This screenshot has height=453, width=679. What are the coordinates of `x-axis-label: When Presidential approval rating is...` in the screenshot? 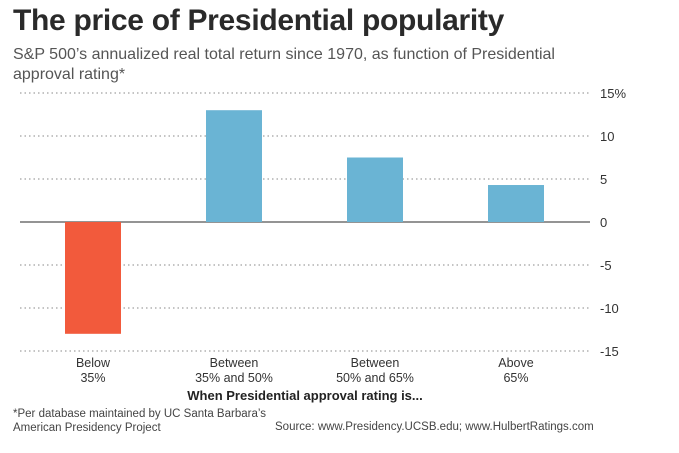 It's located at (305, 395).